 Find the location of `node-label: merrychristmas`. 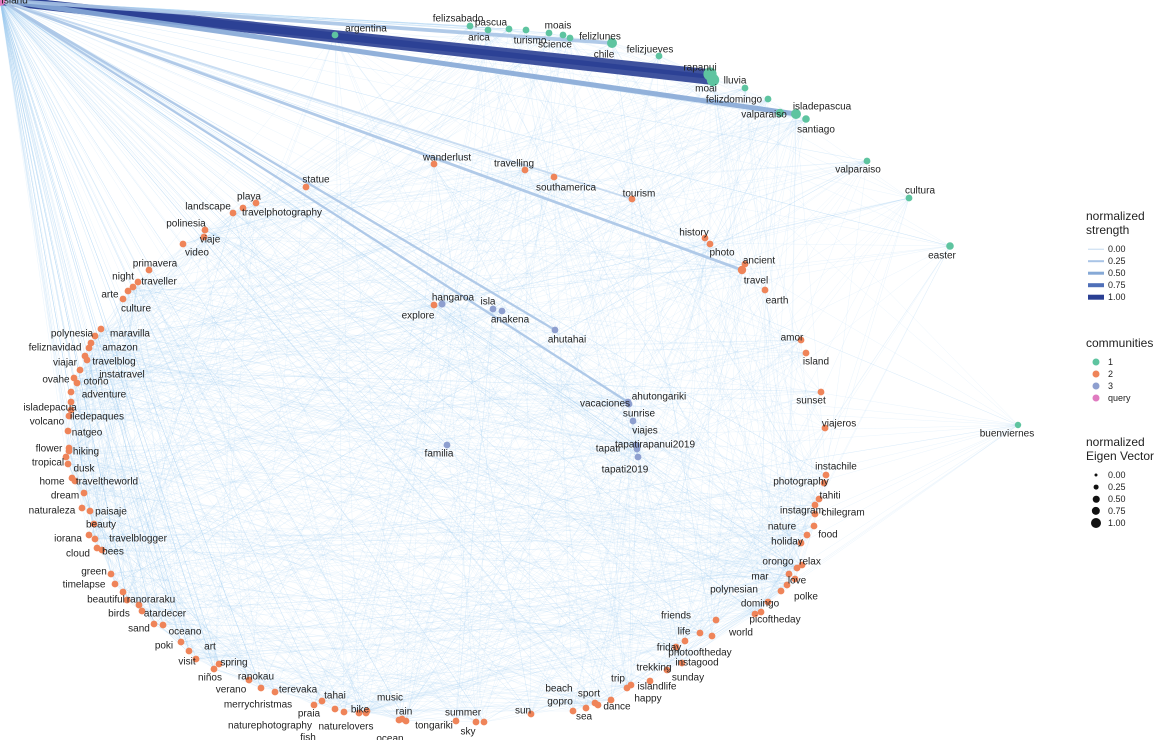

node-label: merrychristmas is located at coordinates (258, 705).